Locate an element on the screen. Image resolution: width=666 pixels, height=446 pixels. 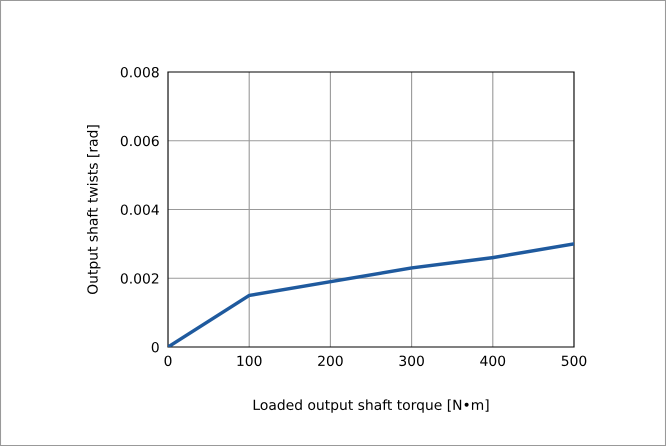
x-tick-label: 0 is located at coordinates (168, 361).